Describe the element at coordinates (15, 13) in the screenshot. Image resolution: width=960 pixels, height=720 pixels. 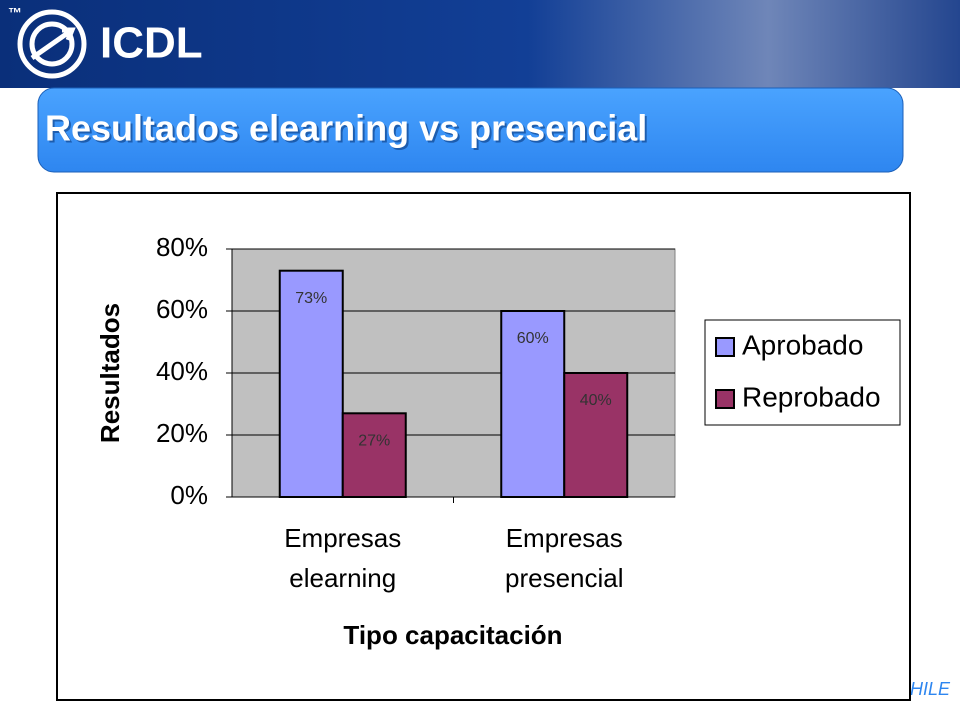
I see `trademark: ™` at that location.